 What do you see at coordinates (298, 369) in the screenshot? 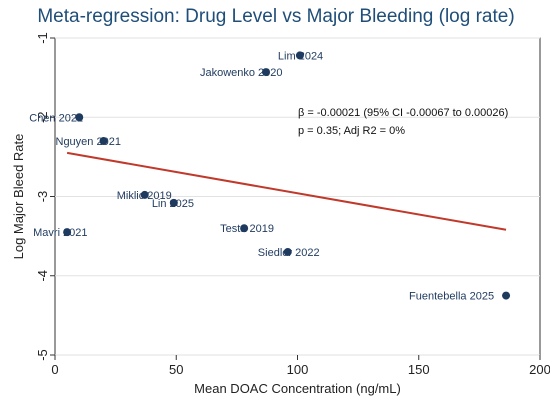
I see `x-tick-label: 100` at bounding box center [298, 369].